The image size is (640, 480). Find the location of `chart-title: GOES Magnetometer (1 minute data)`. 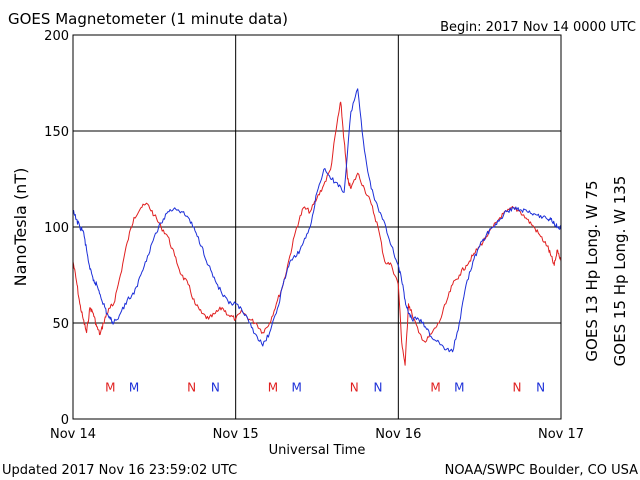

chart-title: GOES Magnetometer (1 minute data) is located at coordinates (148, 19).